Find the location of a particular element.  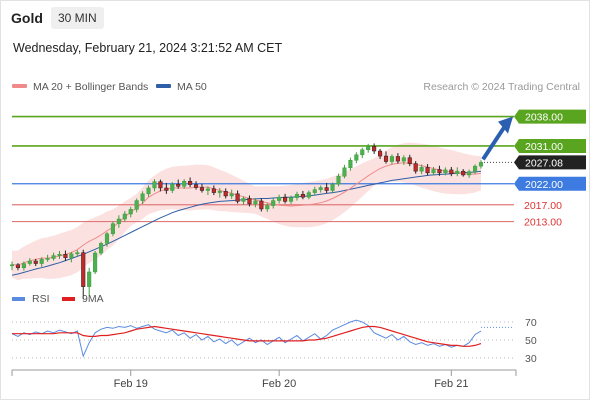

legend-label: 9MA is located at coordinates (93, 299).